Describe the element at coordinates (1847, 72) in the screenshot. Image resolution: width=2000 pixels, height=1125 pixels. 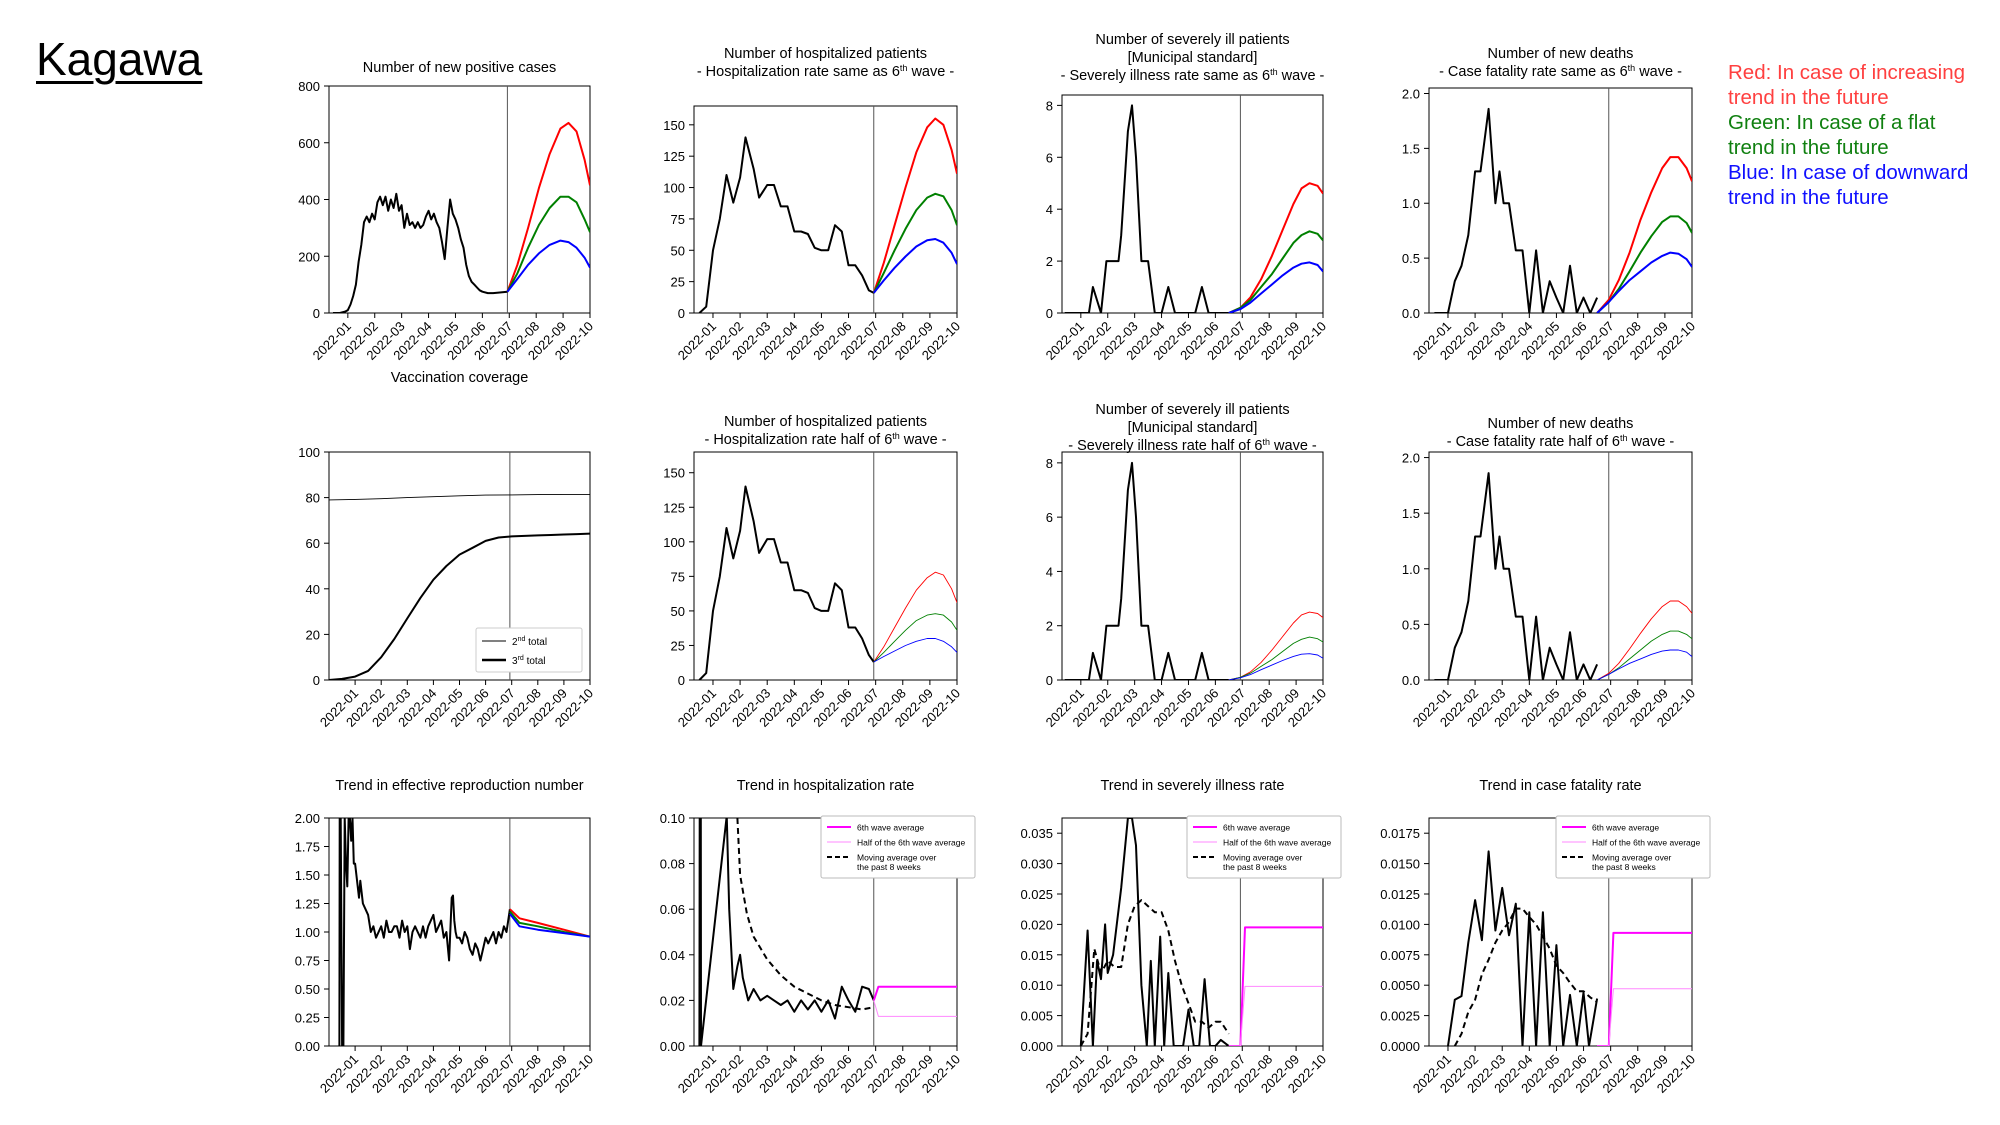
I see `note-line-red-1: Red: In case of increasing` at that location.